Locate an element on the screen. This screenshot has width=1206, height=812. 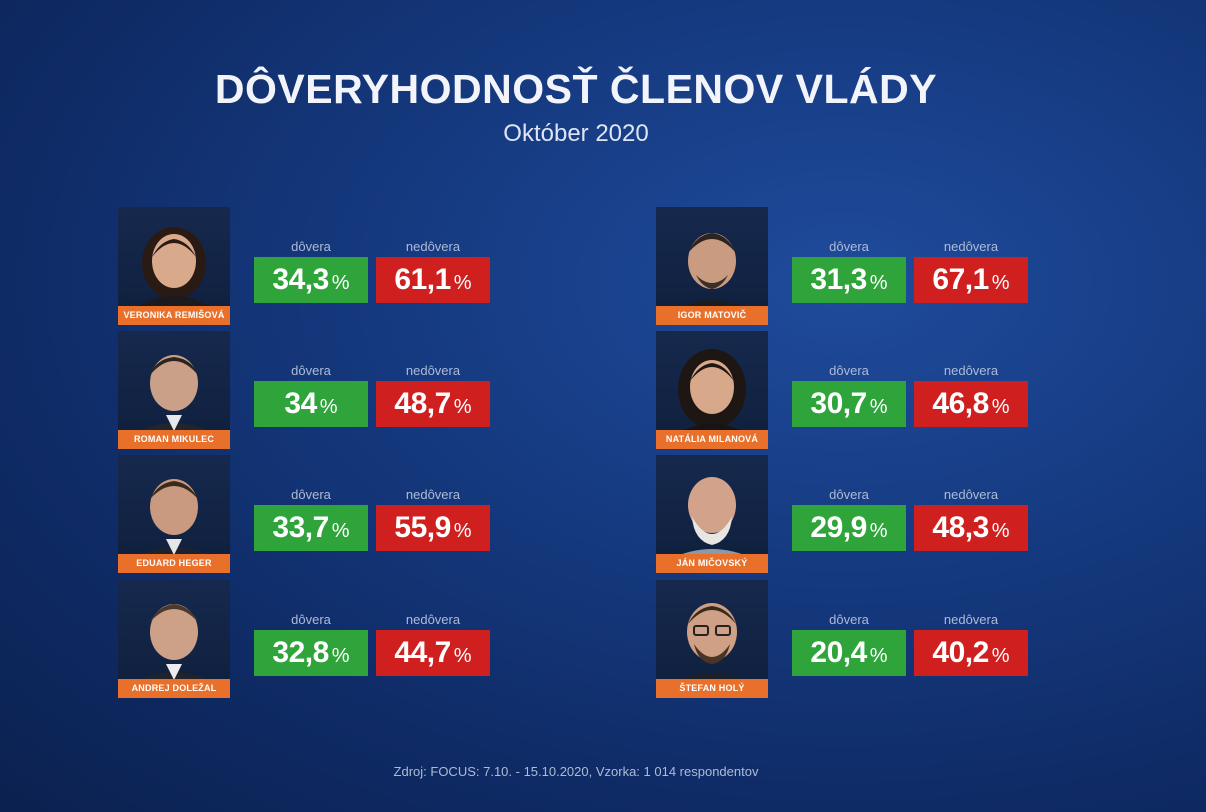
distrust-value: 40,2 is located at coordinates (960, 652).